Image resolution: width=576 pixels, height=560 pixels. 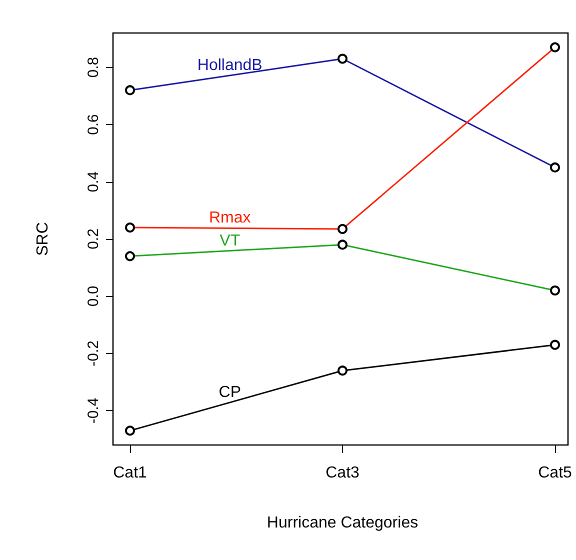 What do you see at coordinates (229, 218) in the screenshot?
I see `series-label: Rmax` at bounding box center [229, 218].